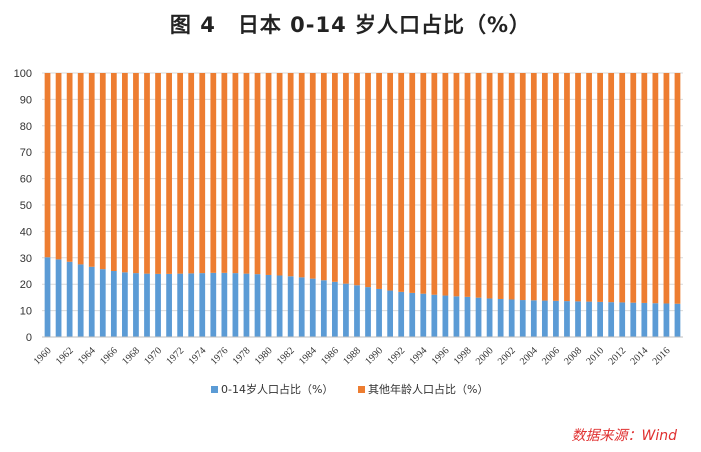 The width and height of the screenshot is (701, 452). I want to click on bar-age-0-14-2007, so click(567, 319).